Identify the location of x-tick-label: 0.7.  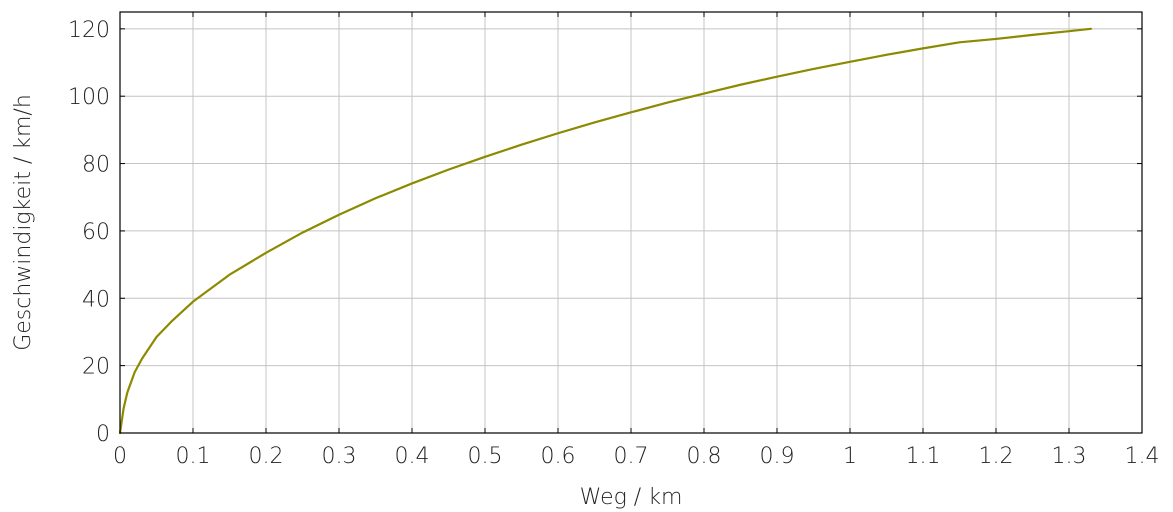
(631, 456).